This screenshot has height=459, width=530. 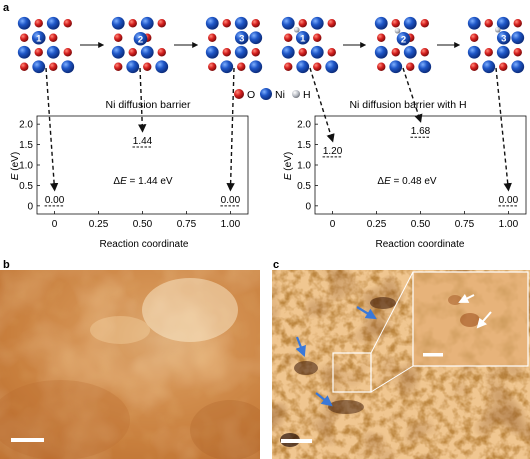 I want to click on right-y-tick-label: 1.5, so click(x=304, y=145).